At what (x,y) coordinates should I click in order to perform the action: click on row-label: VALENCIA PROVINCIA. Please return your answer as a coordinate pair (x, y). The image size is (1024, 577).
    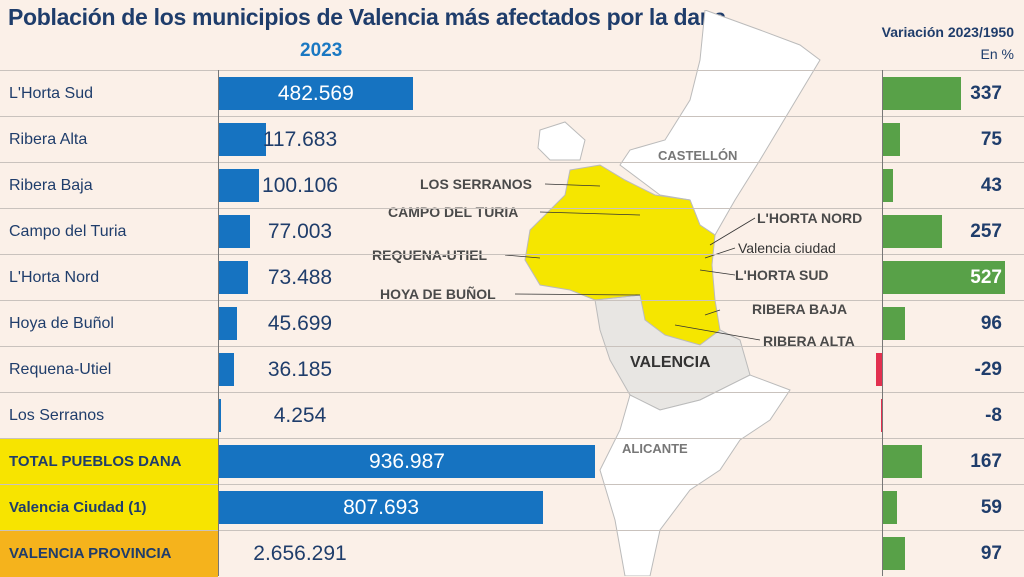
    Looking at the image, I should click on (109, 554).